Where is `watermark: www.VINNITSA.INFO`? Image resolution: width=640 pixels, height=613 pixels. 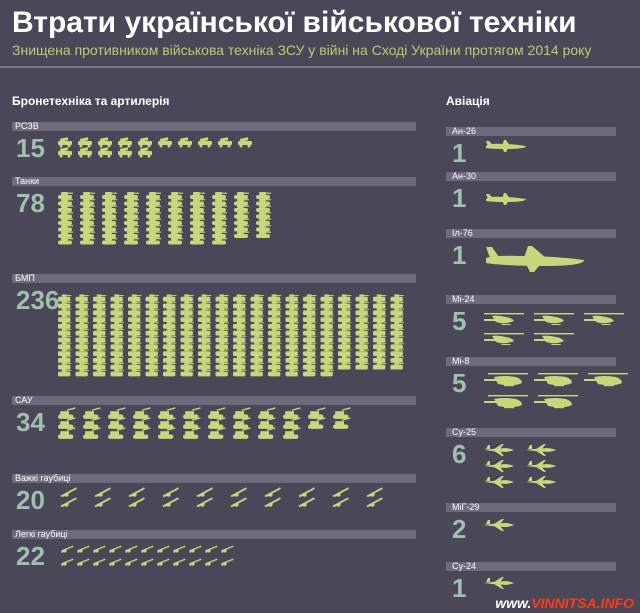
watermark: www.VINNITSA.INFO is located at coordinates (564, 603).